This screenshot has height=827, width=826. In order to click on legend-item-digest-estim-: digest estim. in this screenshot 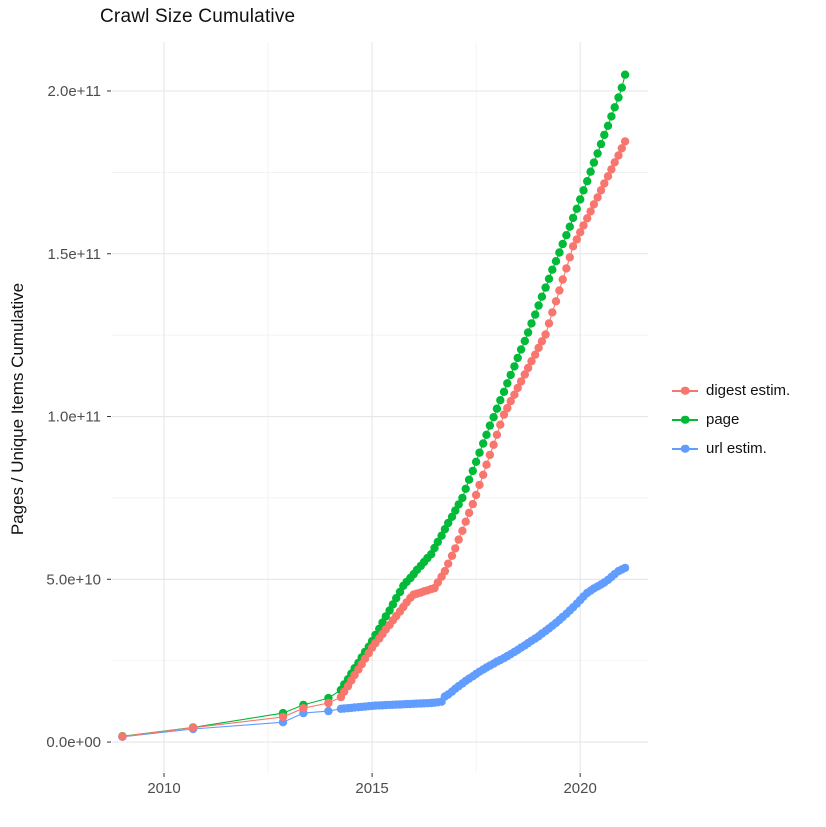, I will do `click(731, 390)`.